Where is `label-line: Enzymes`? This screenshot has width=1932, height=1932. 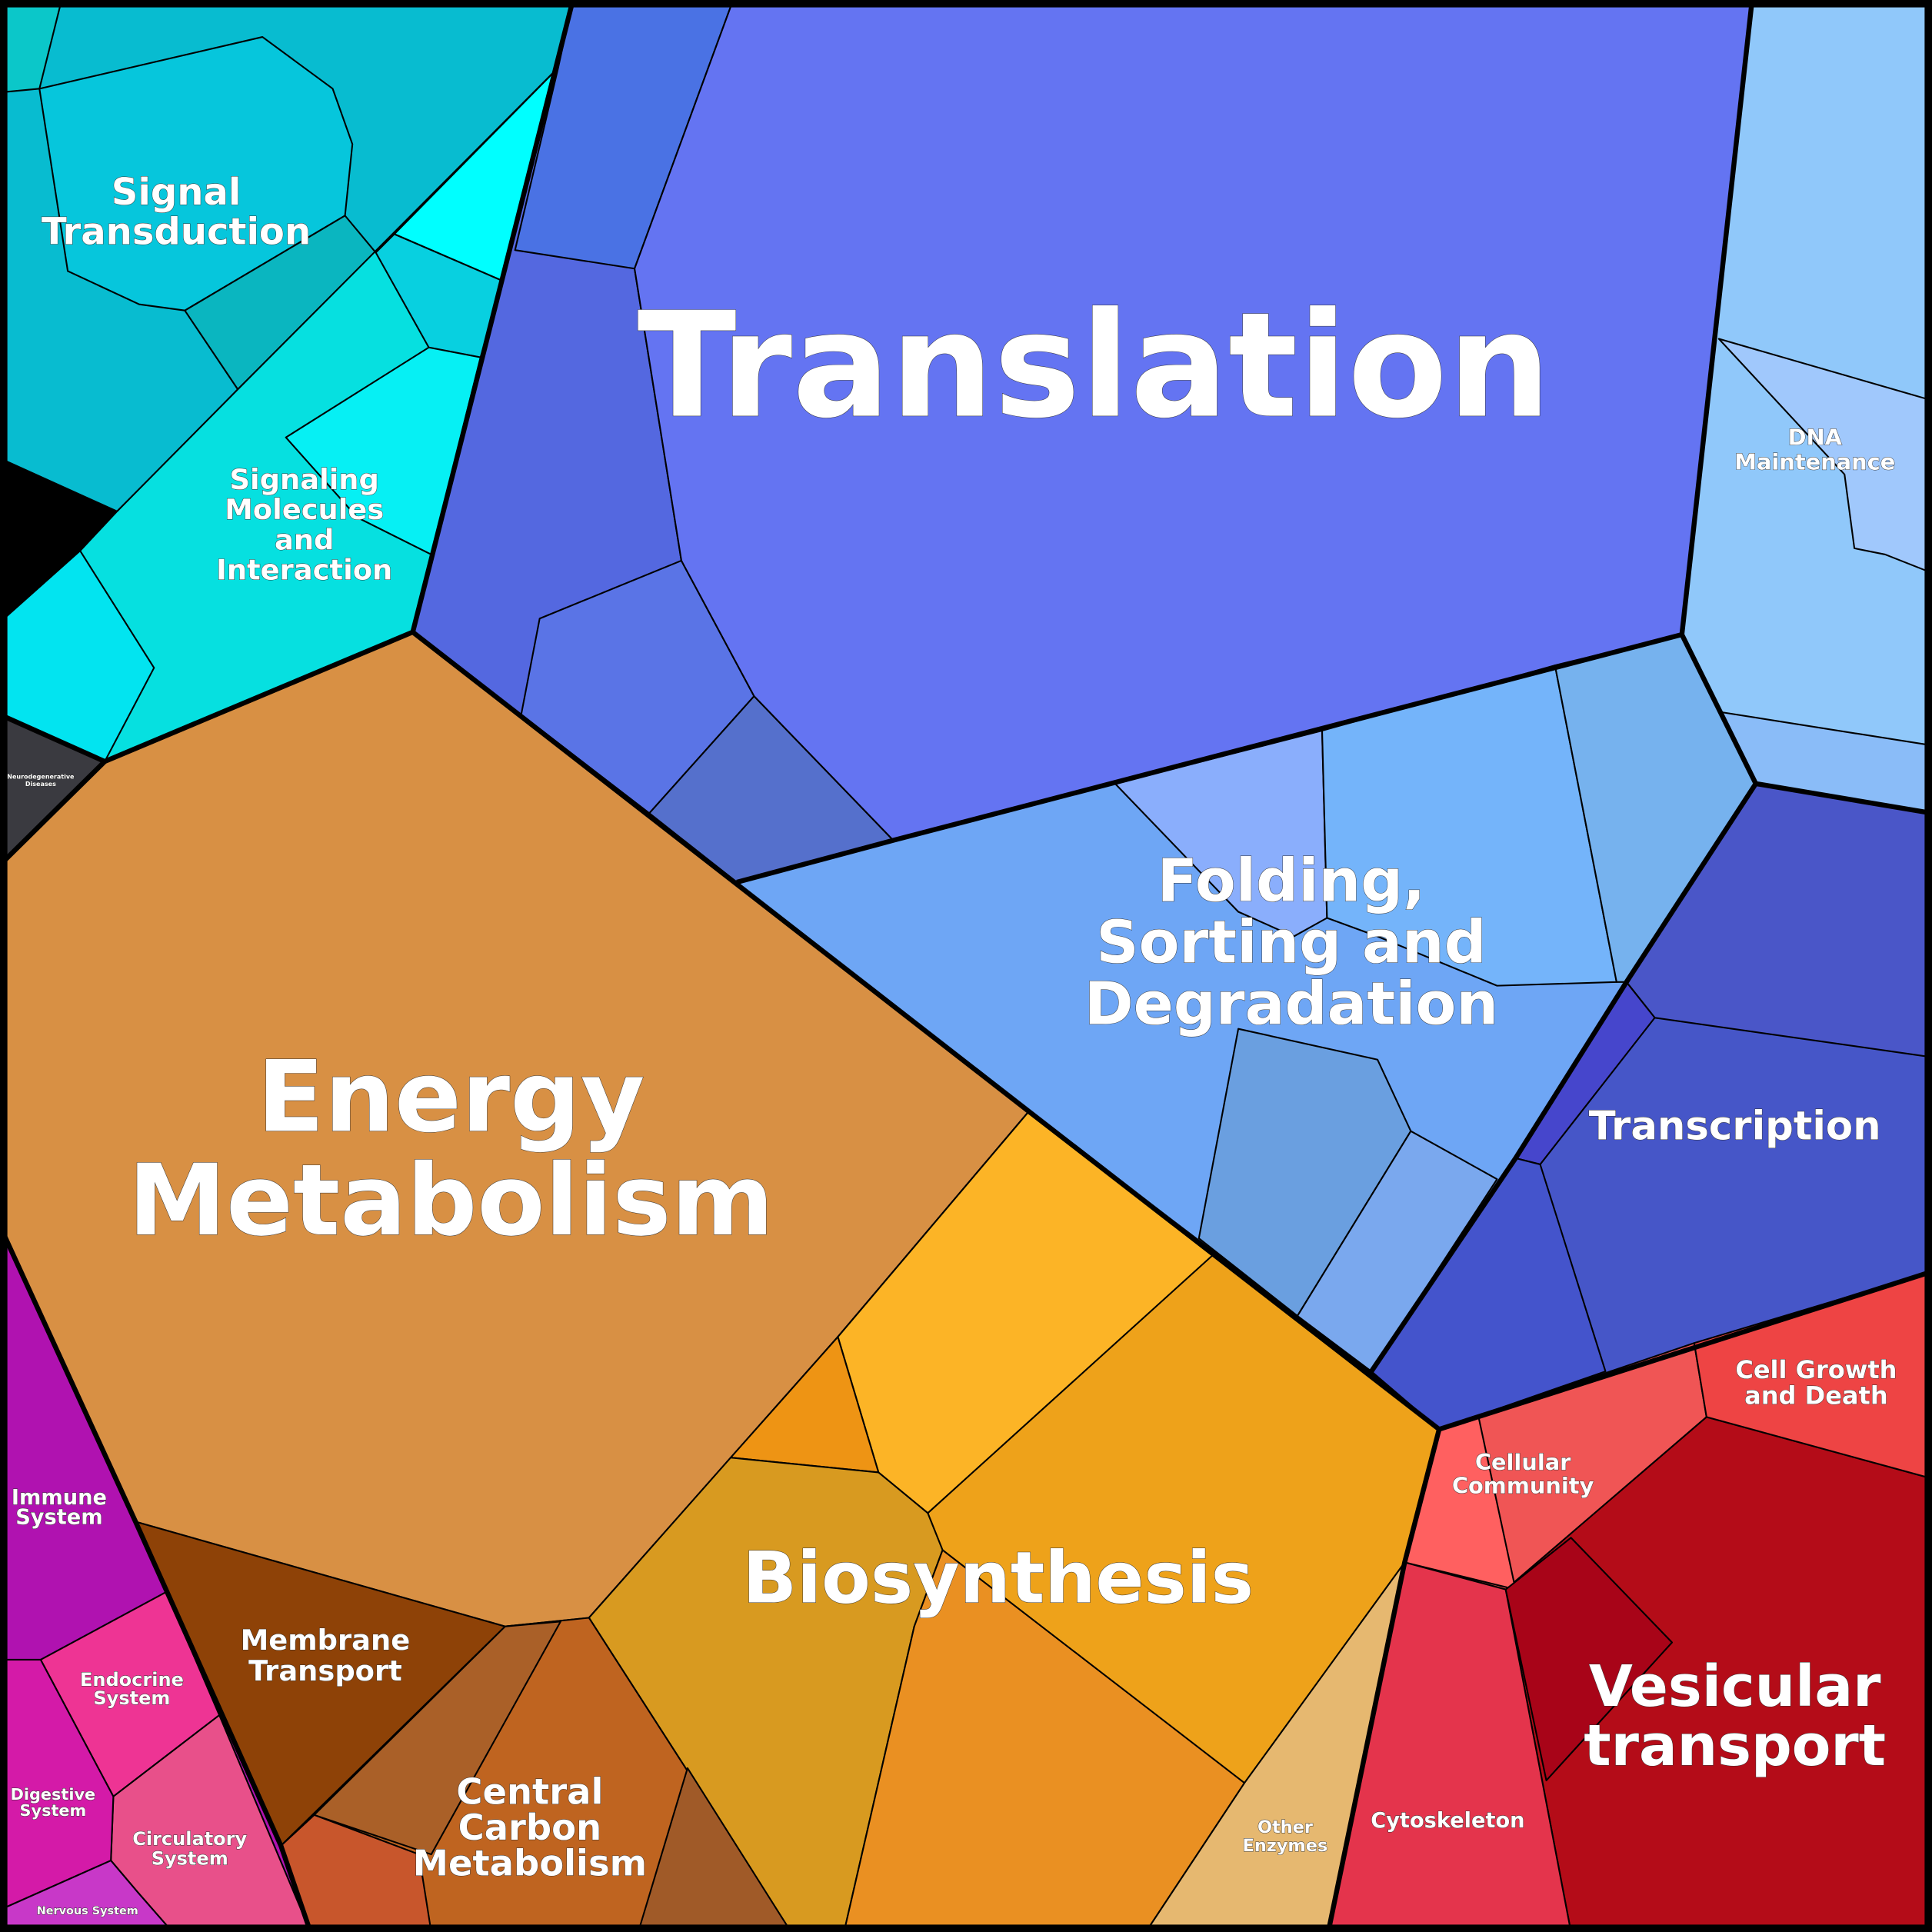
label-line: Enzymes is located at coordinates (1285, 1845).